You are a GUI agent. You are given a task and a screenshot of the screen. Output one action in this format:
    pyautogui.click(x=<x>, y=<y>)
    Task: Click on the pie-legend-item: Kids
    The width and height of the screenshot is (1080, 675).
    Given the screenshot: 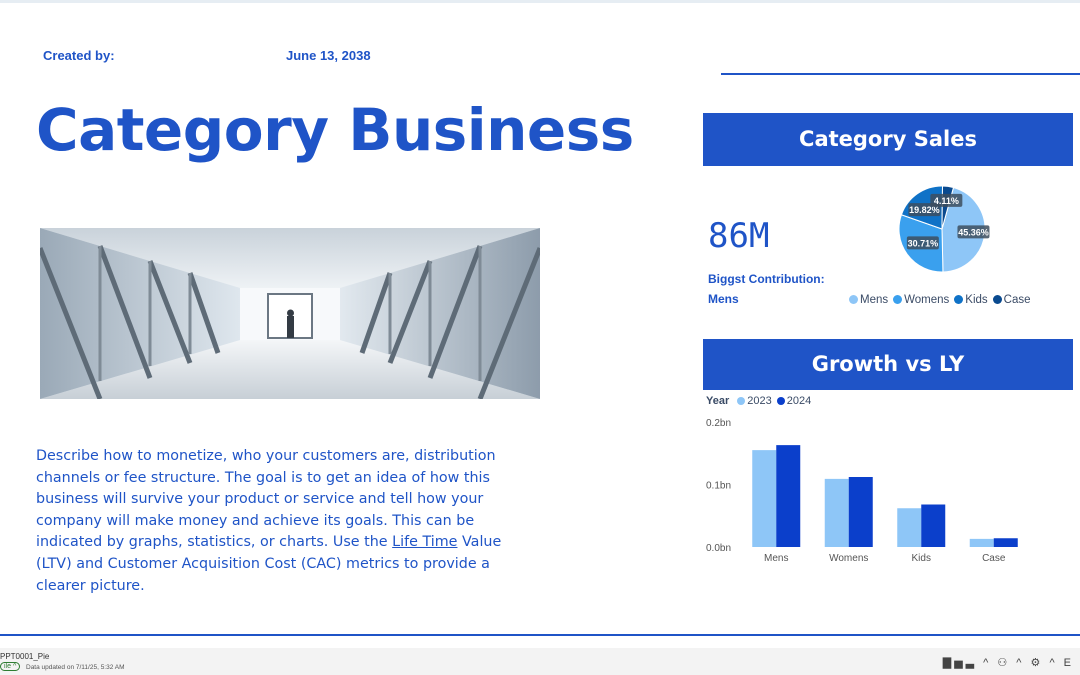 What is the action you would take?
    pyautogui.click(x=971, y=300)
    